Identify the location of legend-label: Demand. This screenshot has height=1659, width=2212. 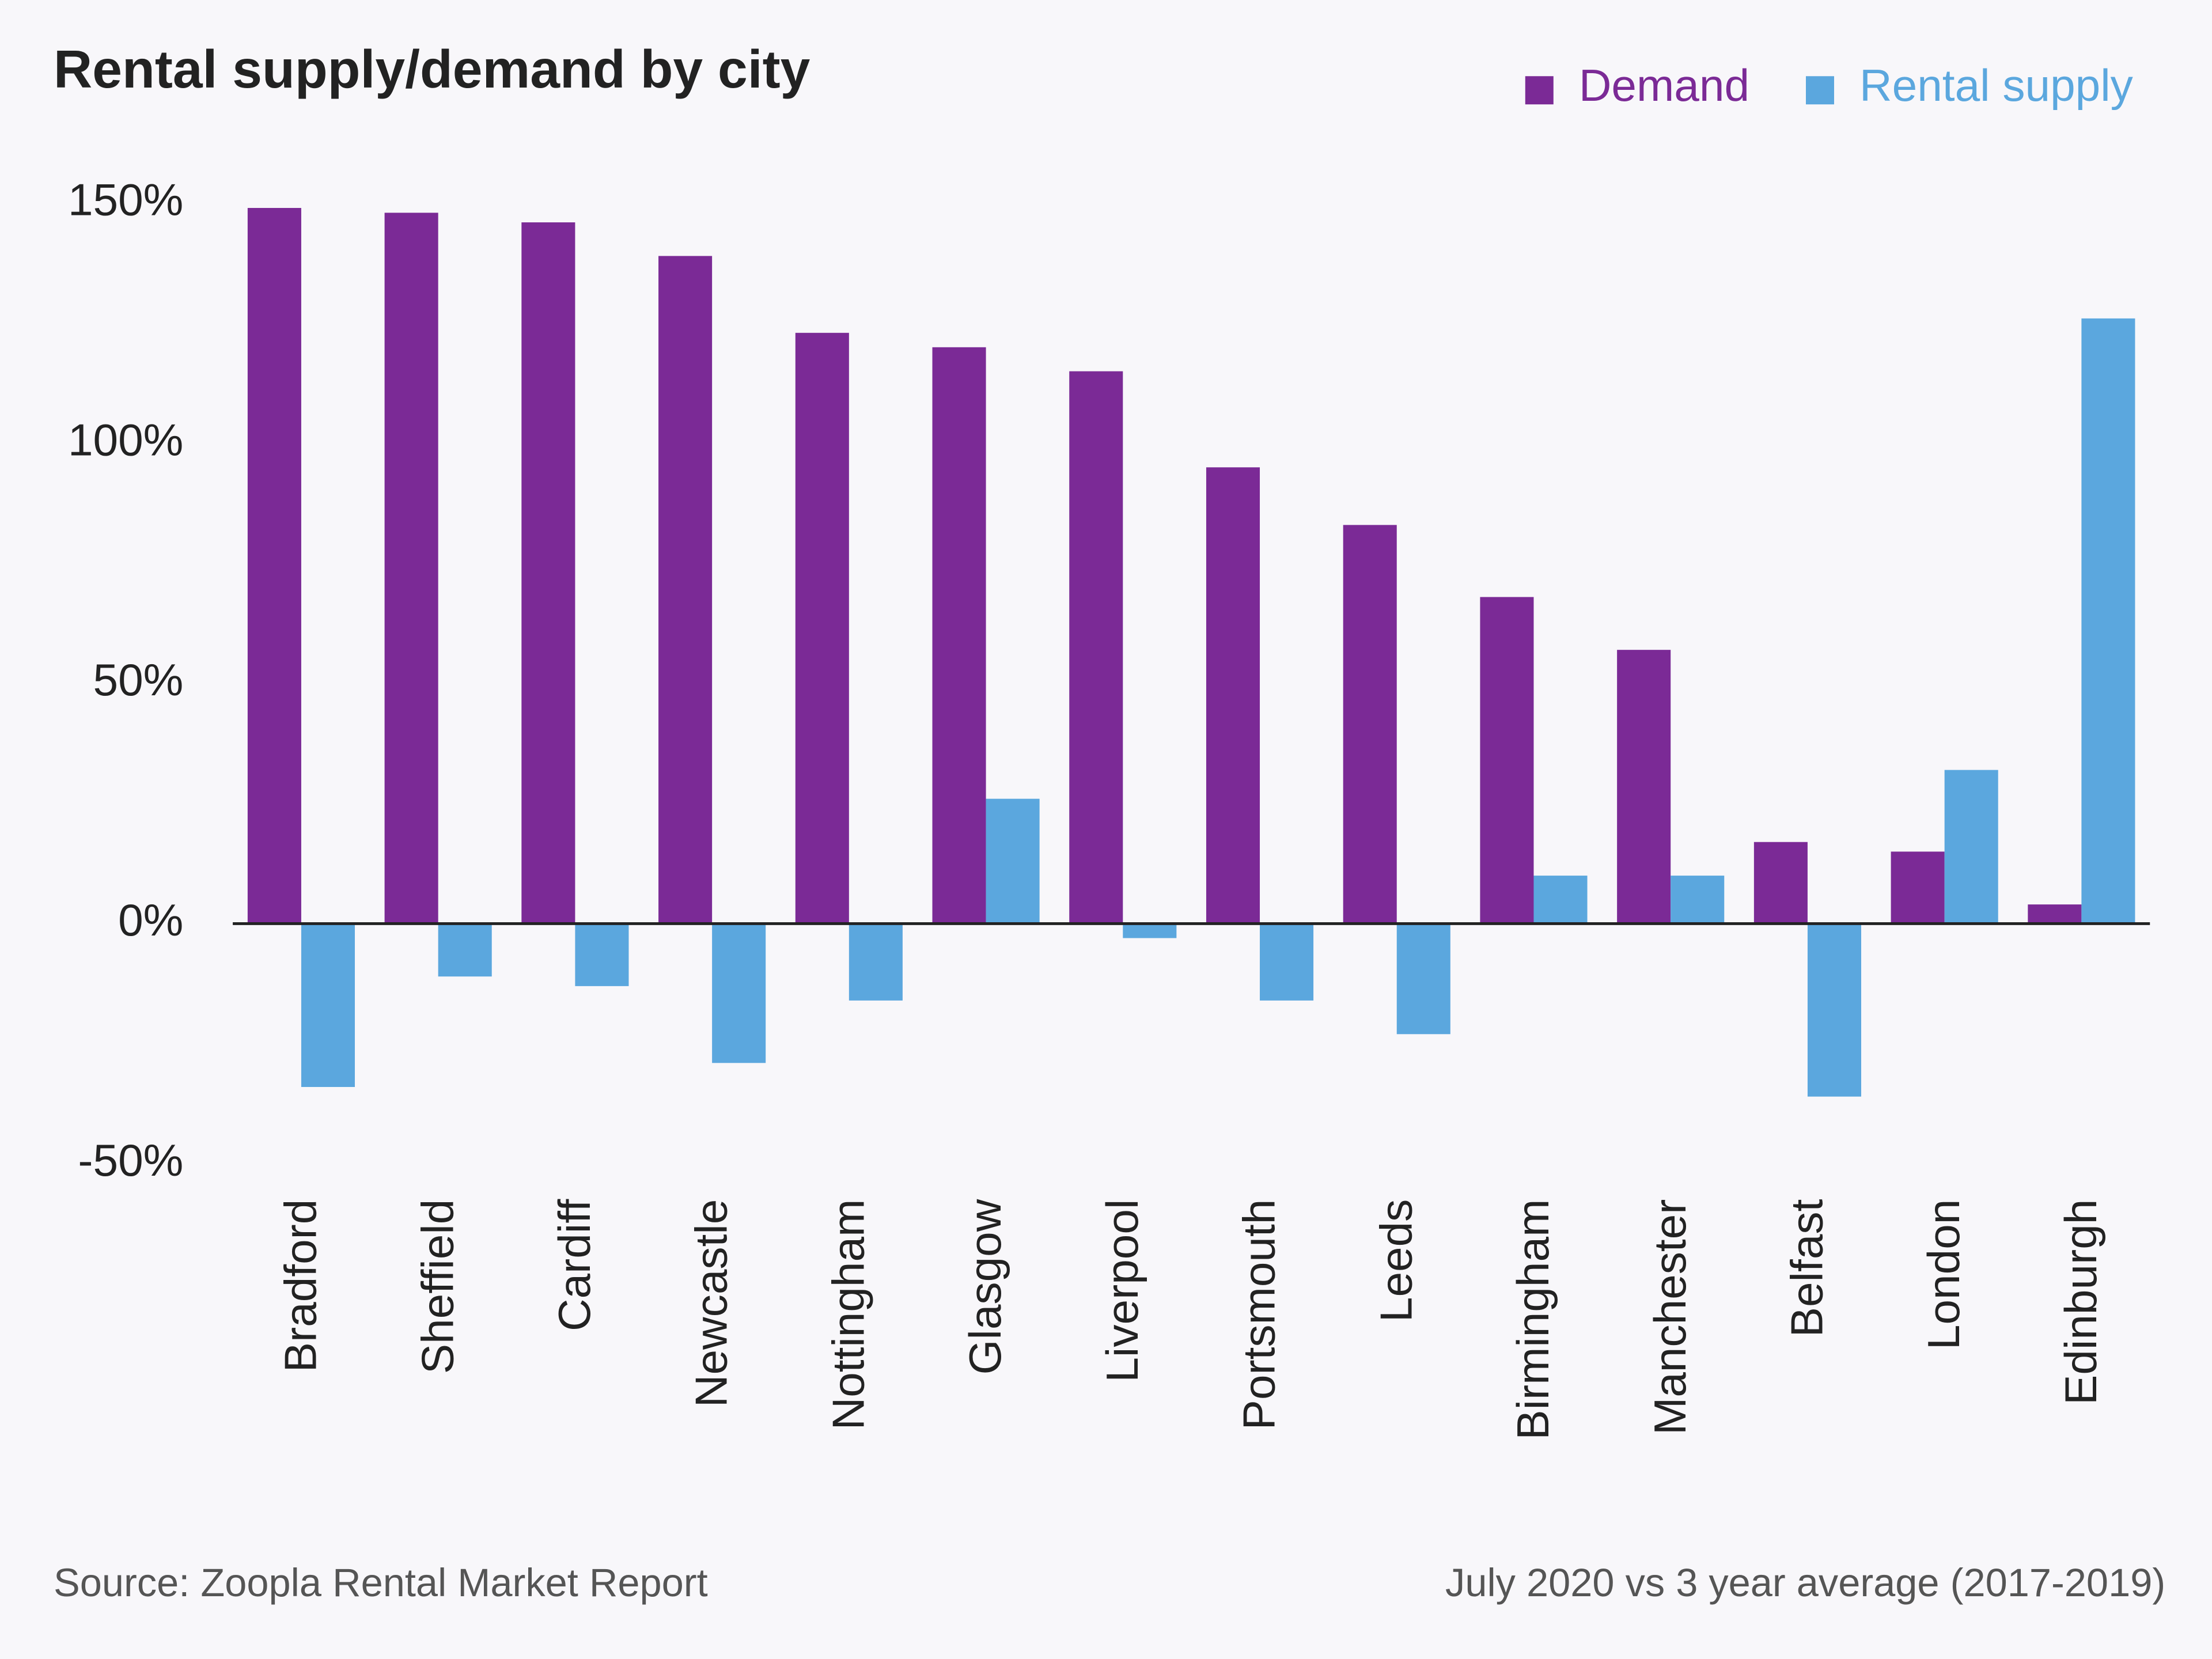
(1664, 85).